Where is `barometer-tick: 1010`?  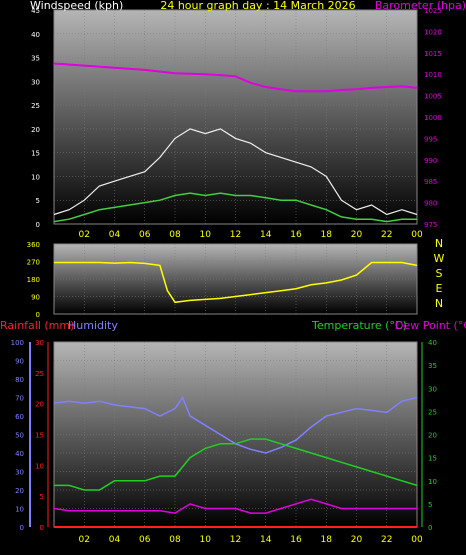 barometer-tick: 1010 is located at coordinates (433, 75).